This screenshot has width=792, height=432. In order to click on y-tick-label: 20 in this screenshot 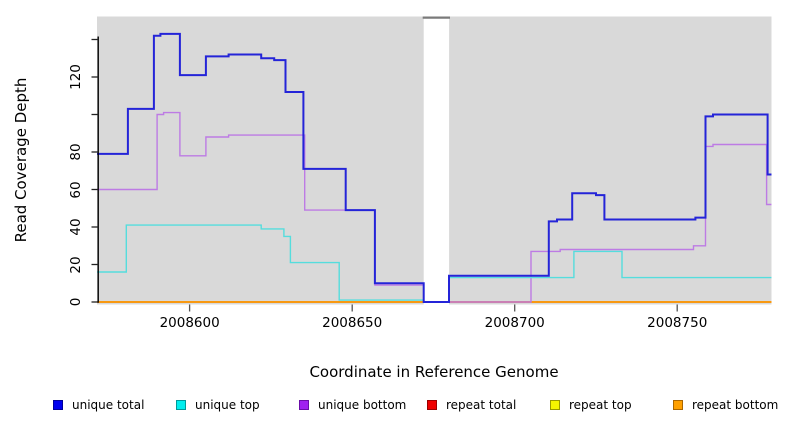, I will do `click(76, 264)`.